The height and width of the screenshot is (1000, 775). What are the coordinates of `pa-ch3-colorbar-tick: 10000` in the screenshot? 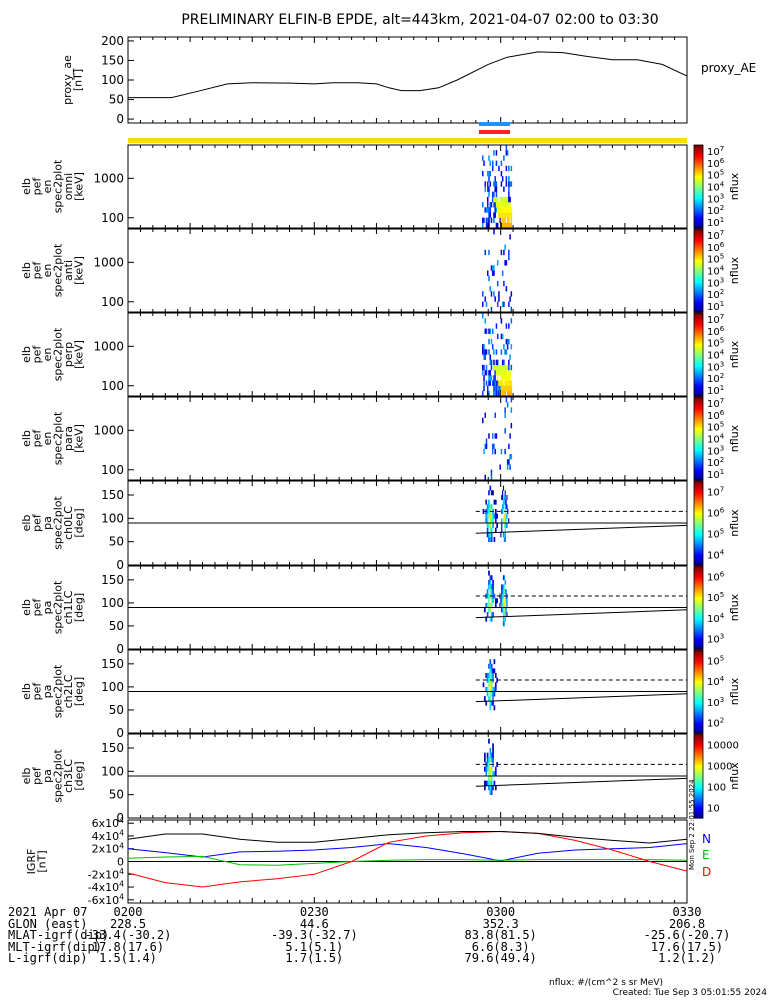 It's located at (723, 746).